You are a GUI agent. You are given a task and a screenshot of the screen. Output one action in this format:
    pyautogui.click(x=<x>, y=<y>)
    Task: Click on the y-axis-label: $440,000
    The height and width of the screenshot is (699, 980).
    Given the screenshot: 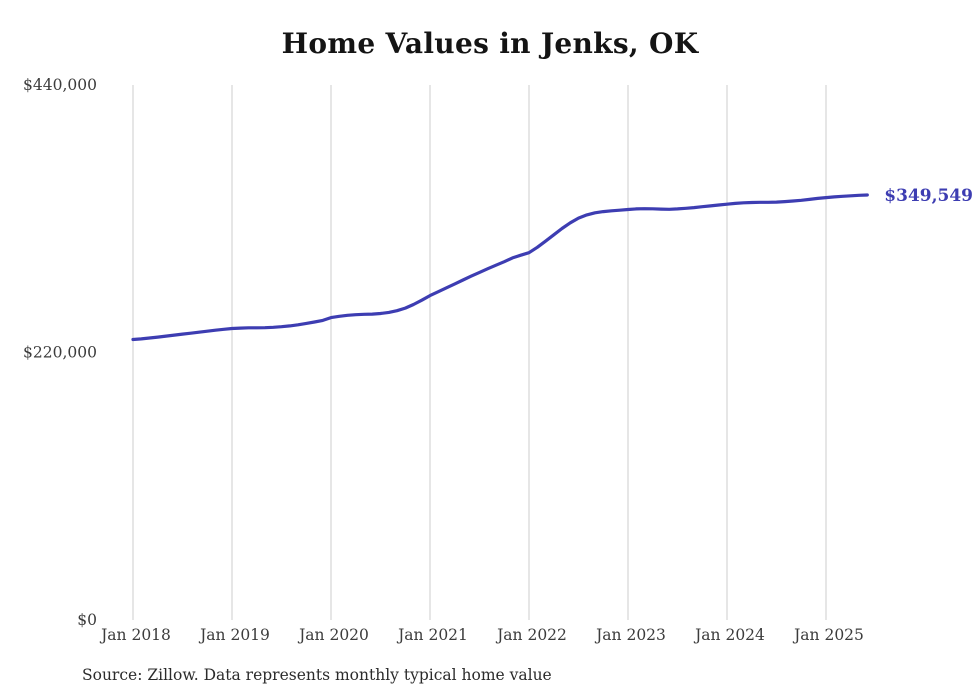 What is the action you would take?
    pyautogui.click(x=60, y=85)
    